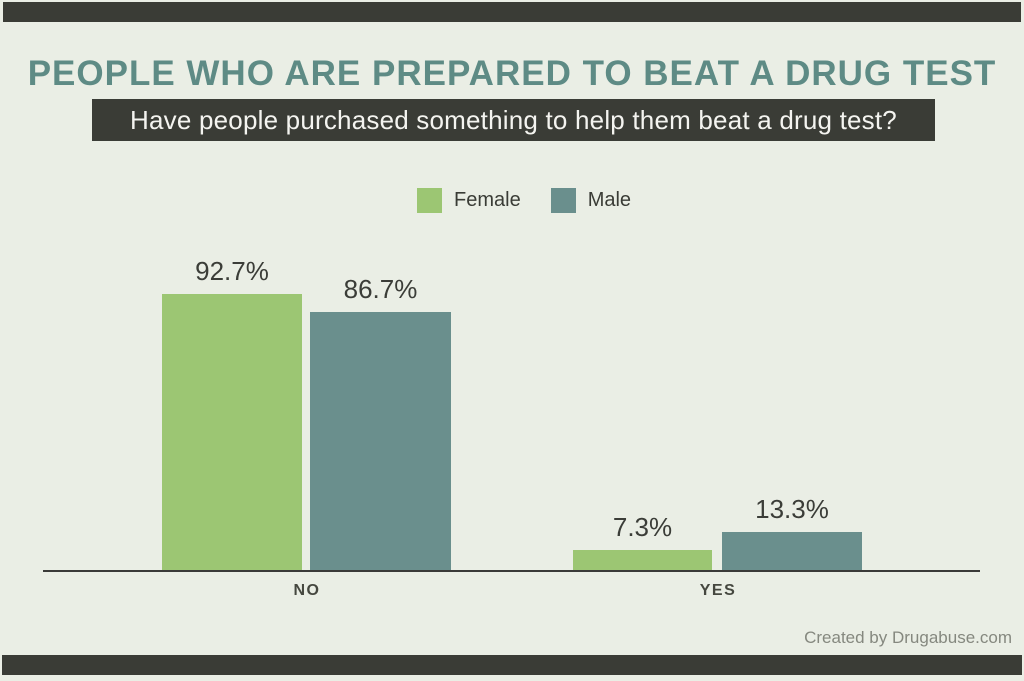 This screenshot has height=681, width=1024. What do you see at coordinates (511, 571) in the screenshot?
I see `x-axis-line` at bounding box center [511, 571].